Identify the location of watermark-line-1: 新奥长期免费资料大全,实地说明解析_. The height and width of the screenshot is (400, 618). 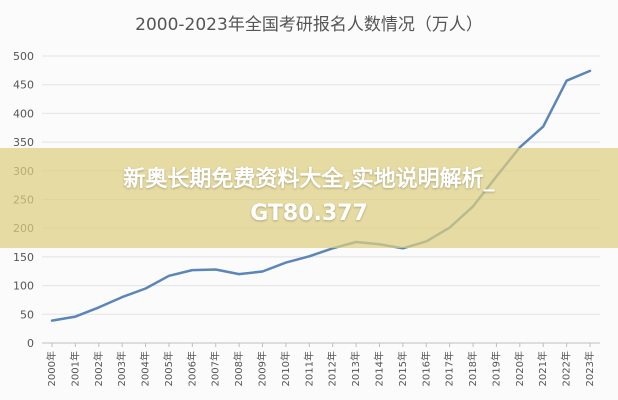
(309, 179).